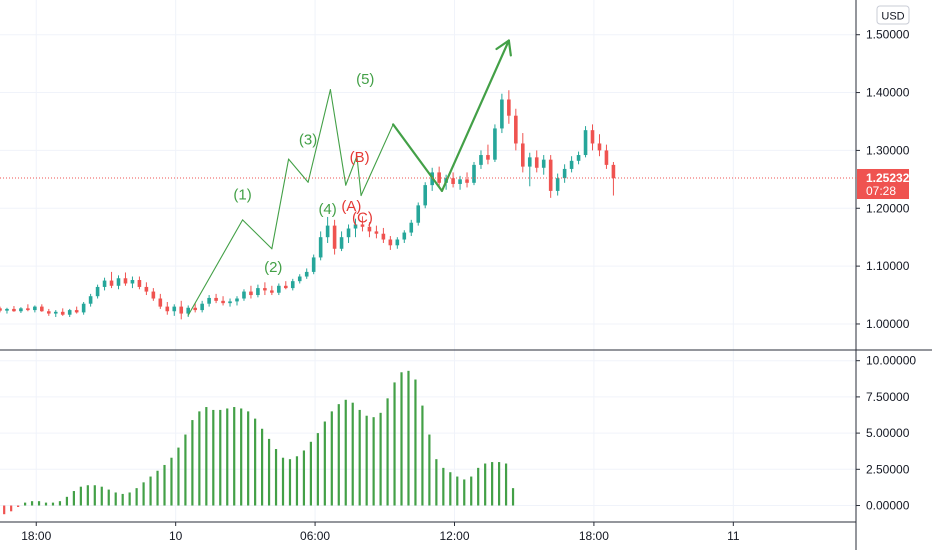  What do you see at coordinates (888, 178) in the screenshot?
I see `current-price-label: 1.25232` at bounding box center [888, 178].